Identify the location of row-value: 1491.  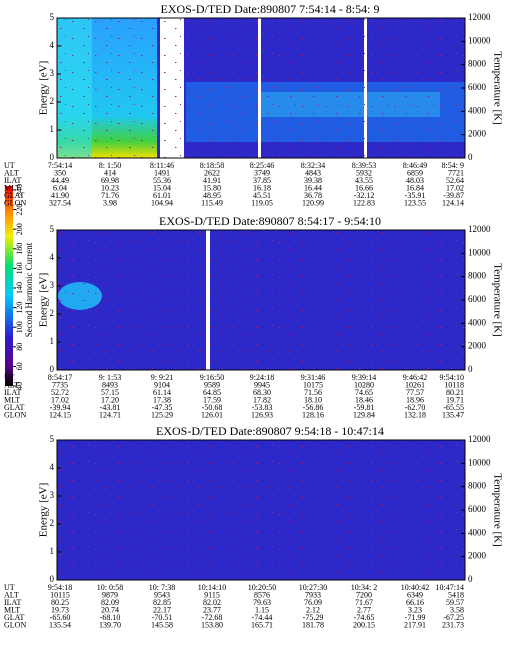
(162, 172).